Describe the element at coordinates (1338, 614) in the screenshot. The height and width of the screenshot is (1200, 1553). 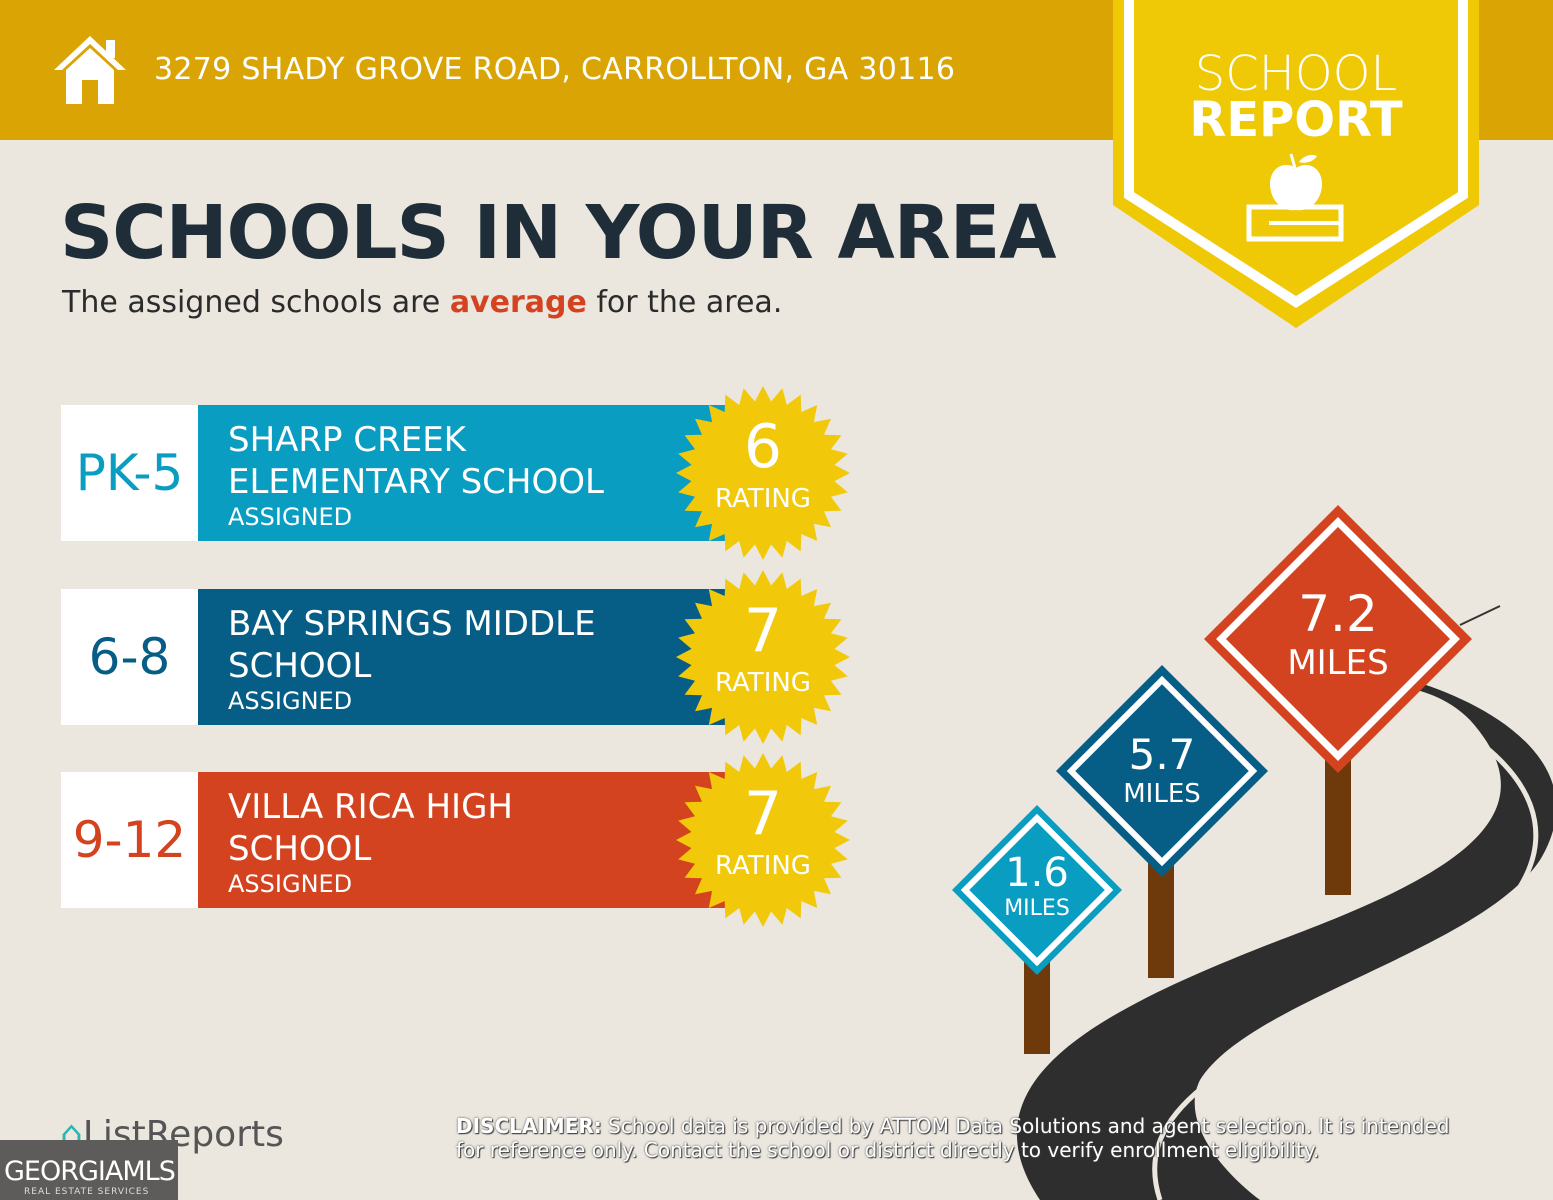
I see `distance-value: 7.2` at that location.